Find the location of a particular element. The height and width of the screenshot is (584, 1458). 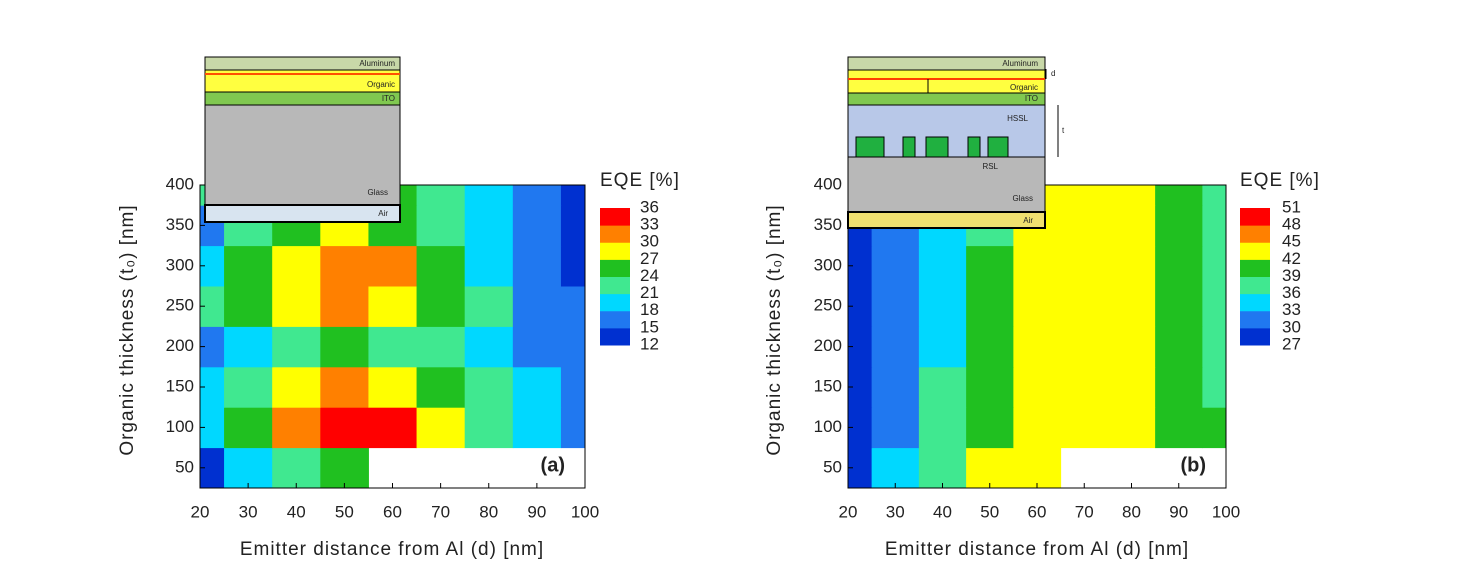

x-tick-label: 70 is located at coordinates (1084, 511).